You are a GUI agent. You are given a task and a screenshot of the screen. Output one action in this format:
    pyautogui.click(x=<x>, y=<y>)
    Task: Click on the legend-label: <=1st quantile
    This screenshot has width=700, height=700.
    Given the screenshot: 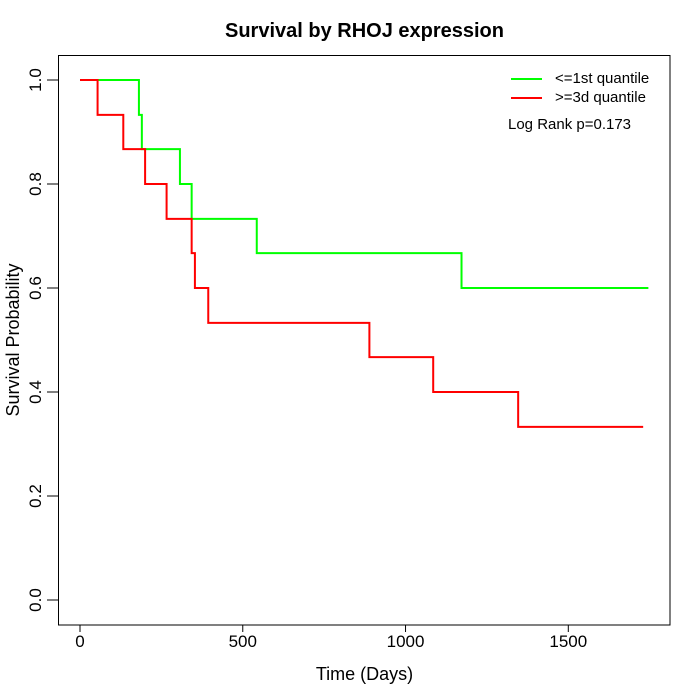 What is the action you would take?
    pyautogui.click(x=602, y=78)
    